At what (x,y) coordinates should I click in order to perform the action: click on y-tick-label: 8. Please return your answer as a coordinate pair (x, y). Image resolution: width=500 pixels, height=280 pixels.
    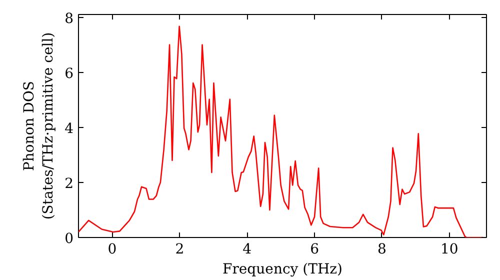
    Looking at the image, I should click on (69, 18).